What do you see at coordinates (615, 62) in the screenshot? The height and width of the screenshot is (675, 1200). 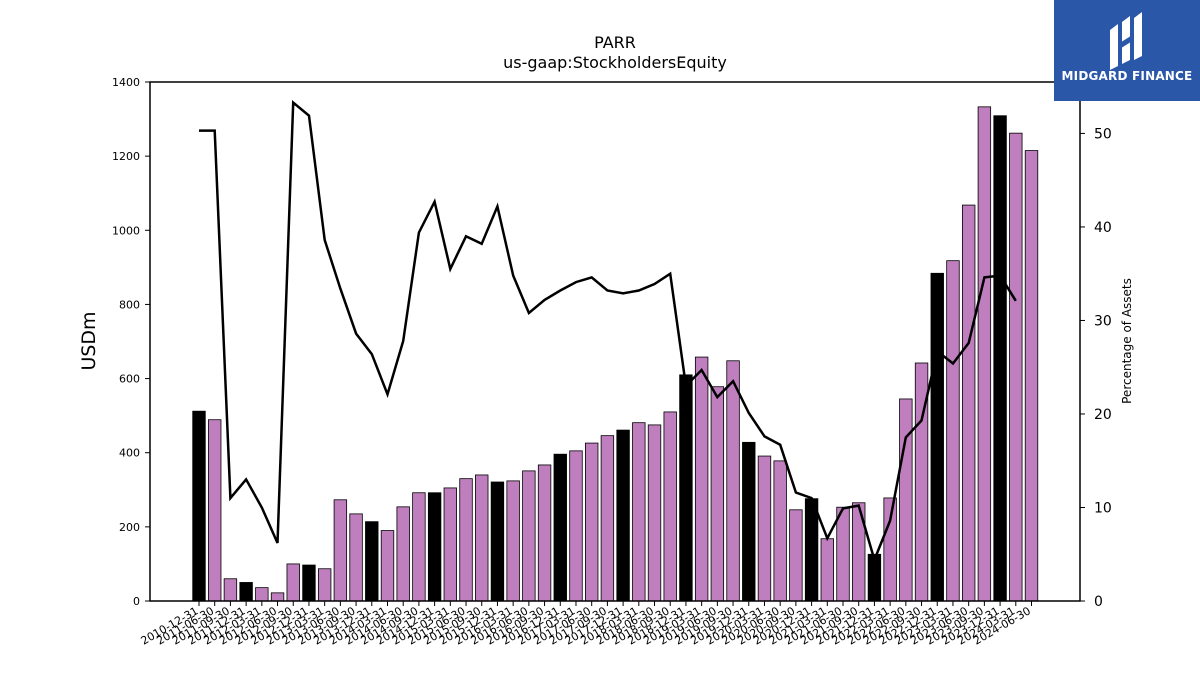 I see `chart-subtitle: us-gaap:StockholdersEquity` at bounding box center [615, 62].